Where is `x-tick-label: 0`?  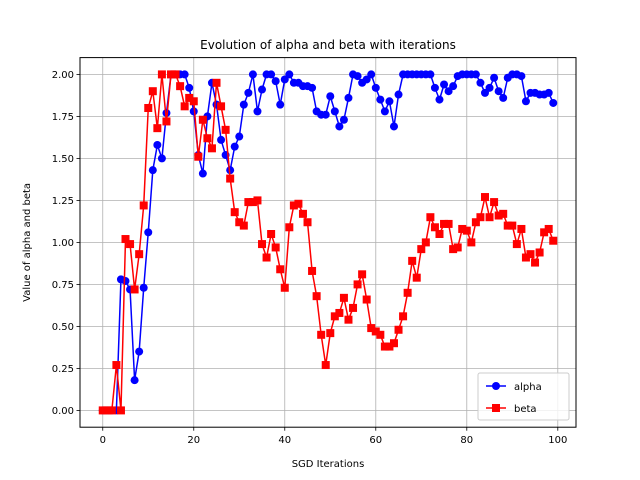
x-tick-label: 0 is located at coordinates (103, 440).